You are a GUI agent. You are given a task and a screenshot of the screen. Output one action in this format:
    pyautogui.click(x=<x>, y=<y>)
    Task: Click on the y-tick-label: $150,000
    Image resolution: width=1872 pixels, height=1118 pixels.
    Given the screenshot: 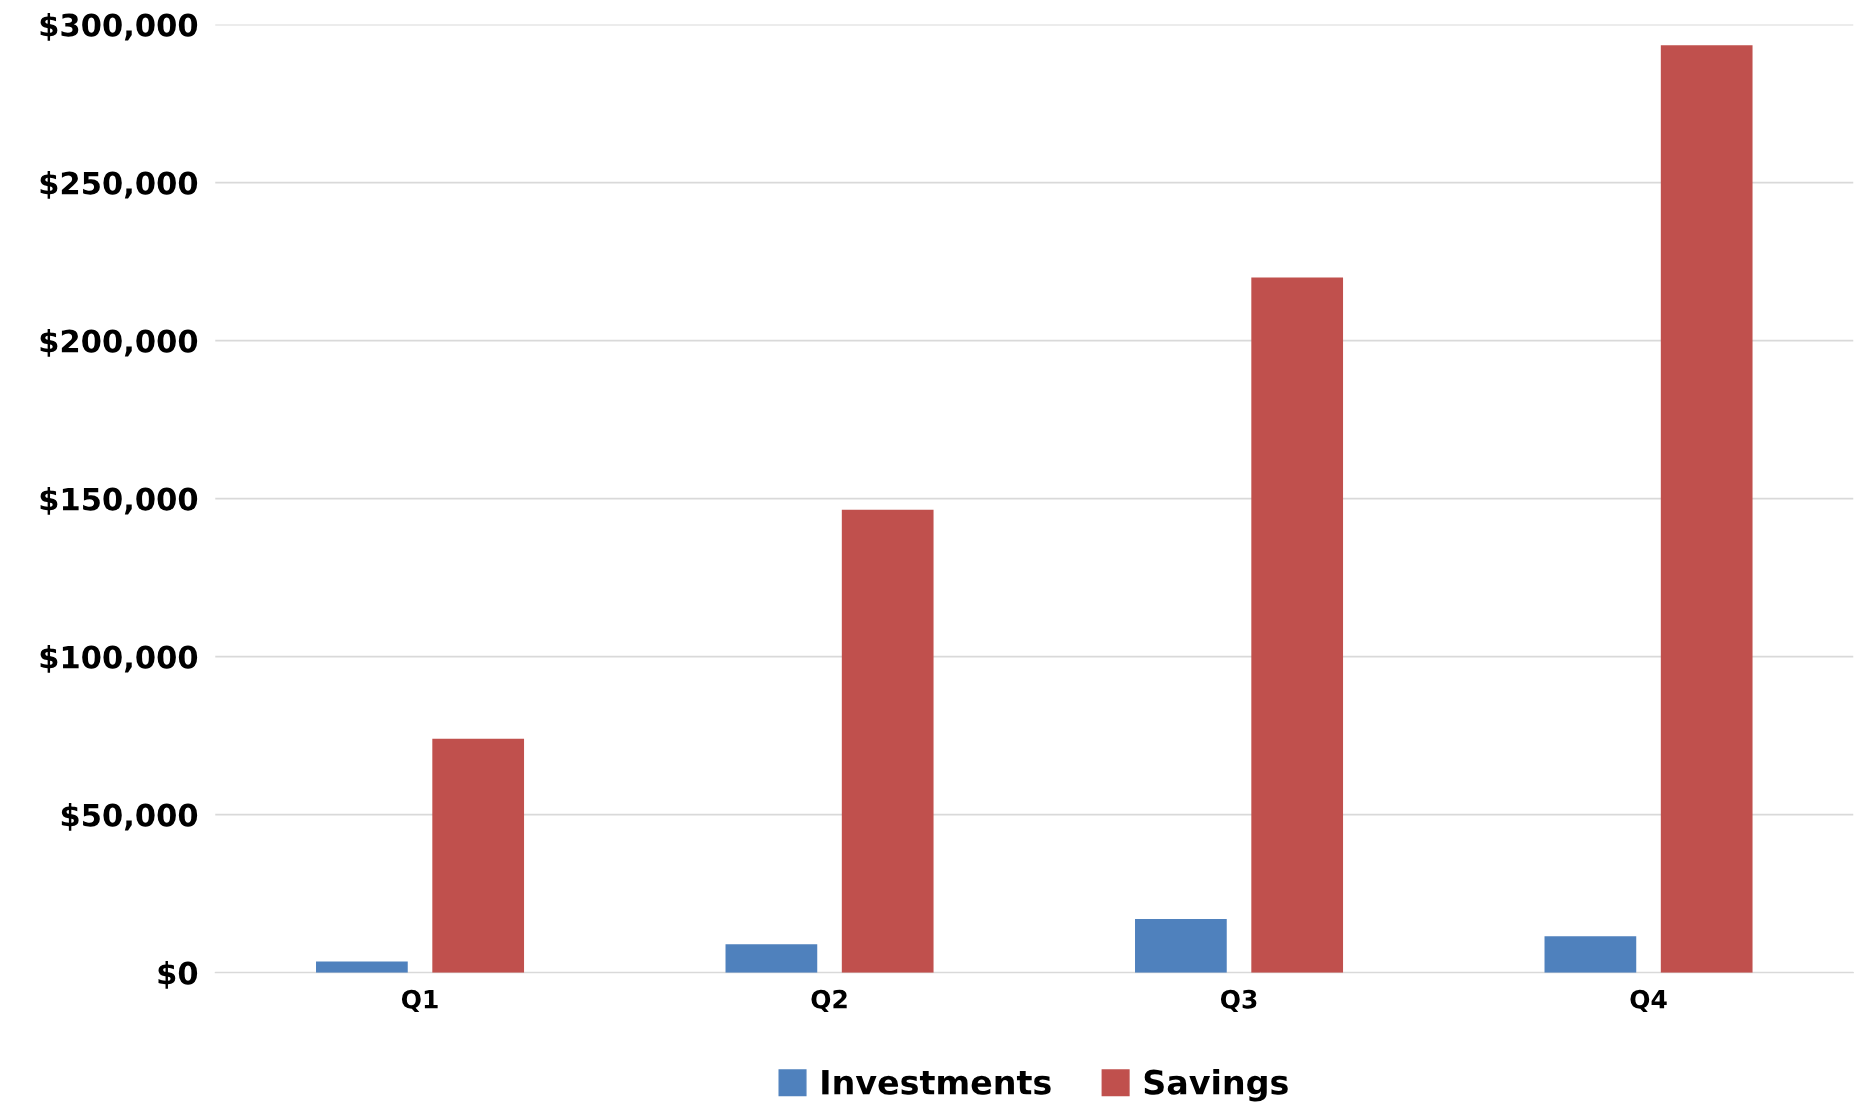 What is the action you would take?
    pyautogui.click(x=119, y=501)
    